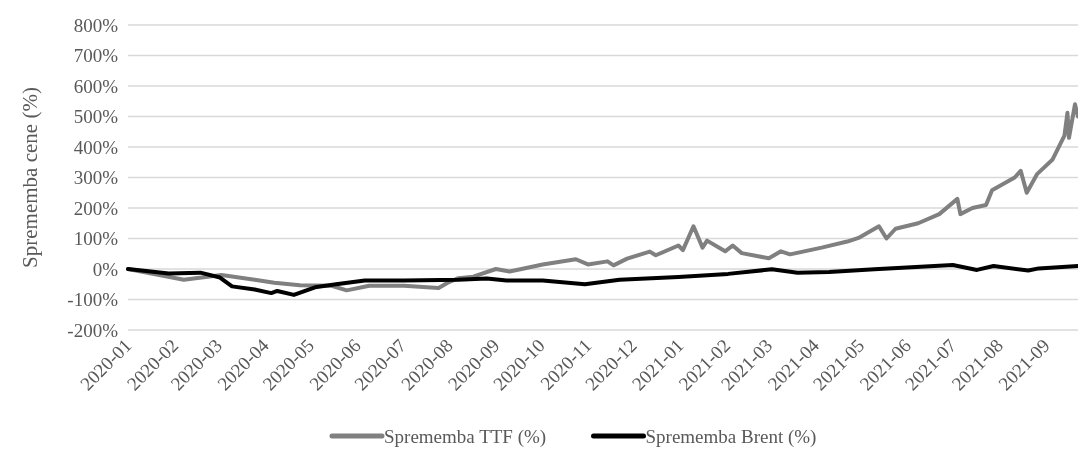  I want to click on y-tick-label: -200%, so click(93, 330).